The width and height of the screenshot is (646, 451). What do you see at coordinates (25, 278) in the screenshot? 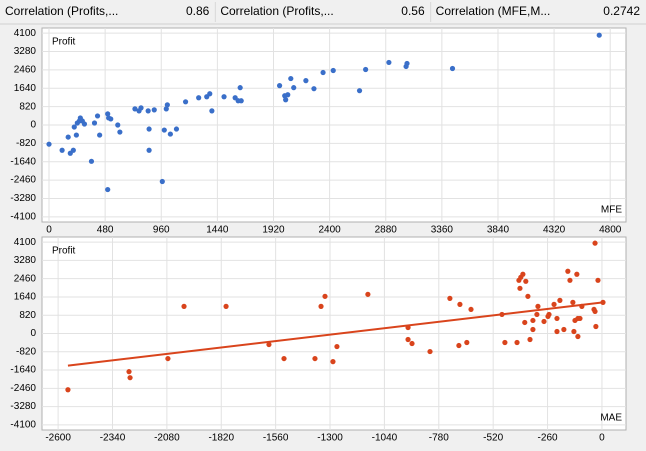
I see `y-tick-label: 2460` at bounding box center [25, 278].